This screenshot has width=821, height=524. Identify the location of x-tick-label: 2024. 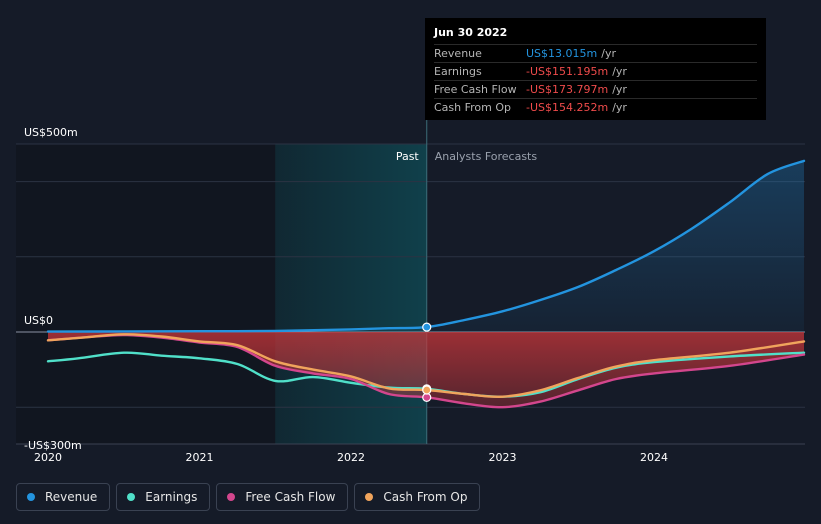
(654, 457).